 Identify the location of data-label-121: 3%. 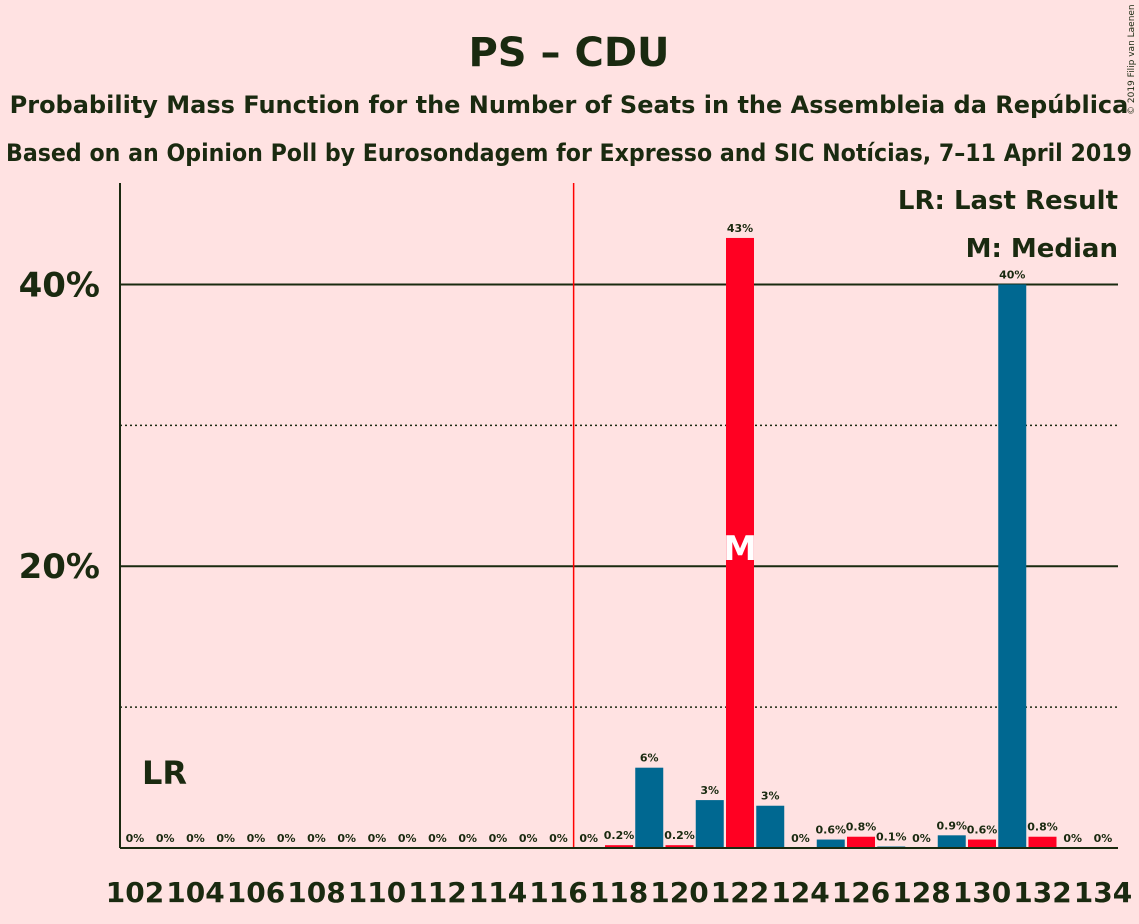
(709, 790).